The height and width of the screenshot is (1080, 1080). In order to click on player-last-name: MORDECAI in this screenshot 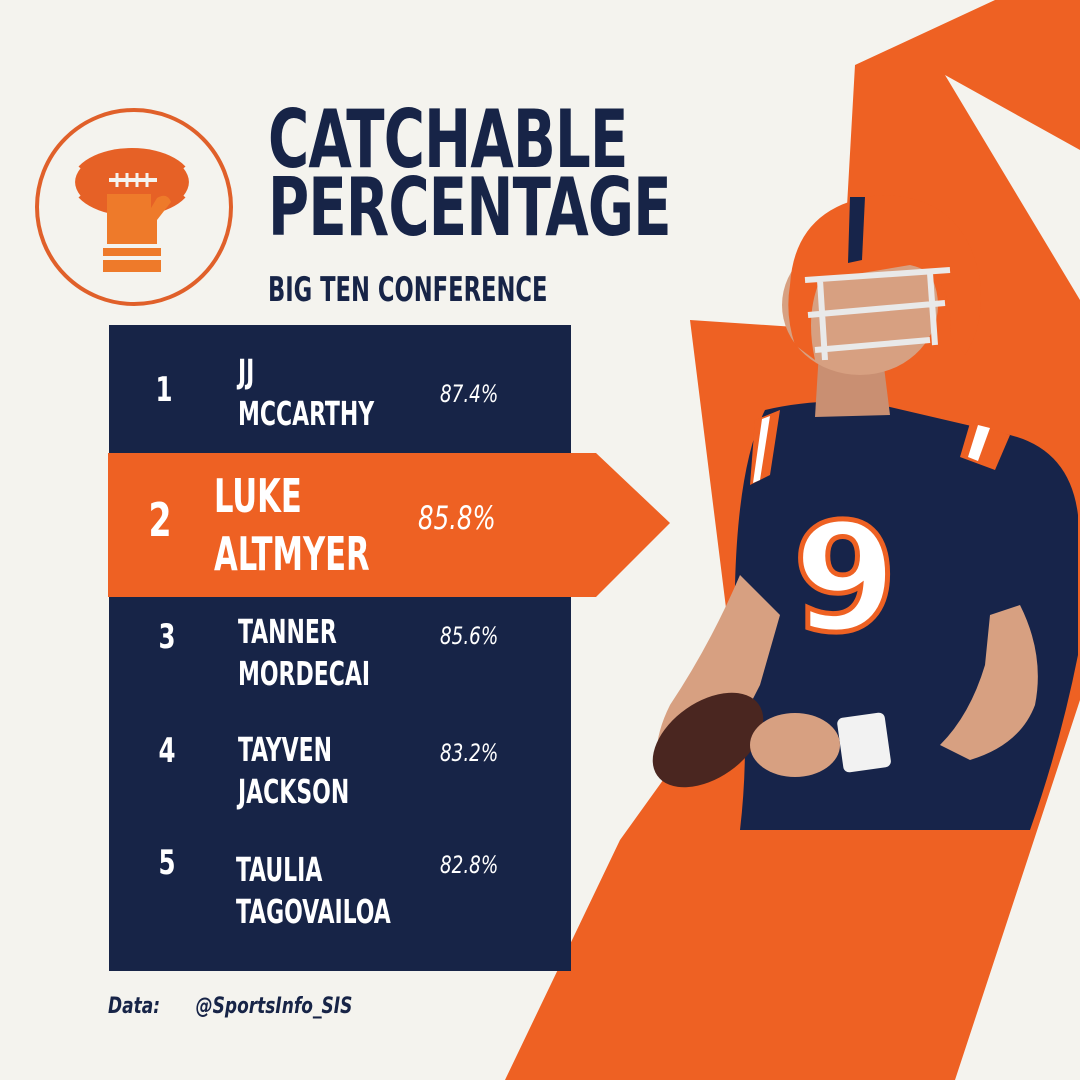, I will do `click(304, 673)`.